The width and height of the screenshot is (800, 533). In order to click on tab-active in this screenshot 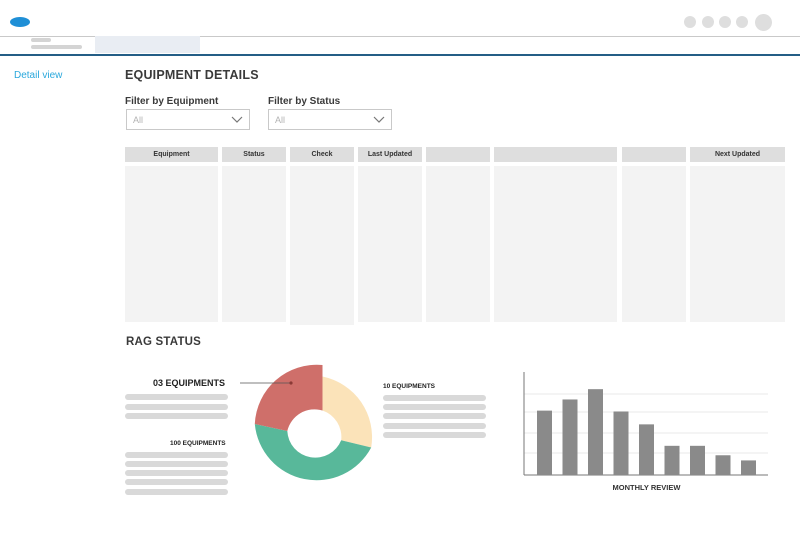, I will do `click(147, 44)`.